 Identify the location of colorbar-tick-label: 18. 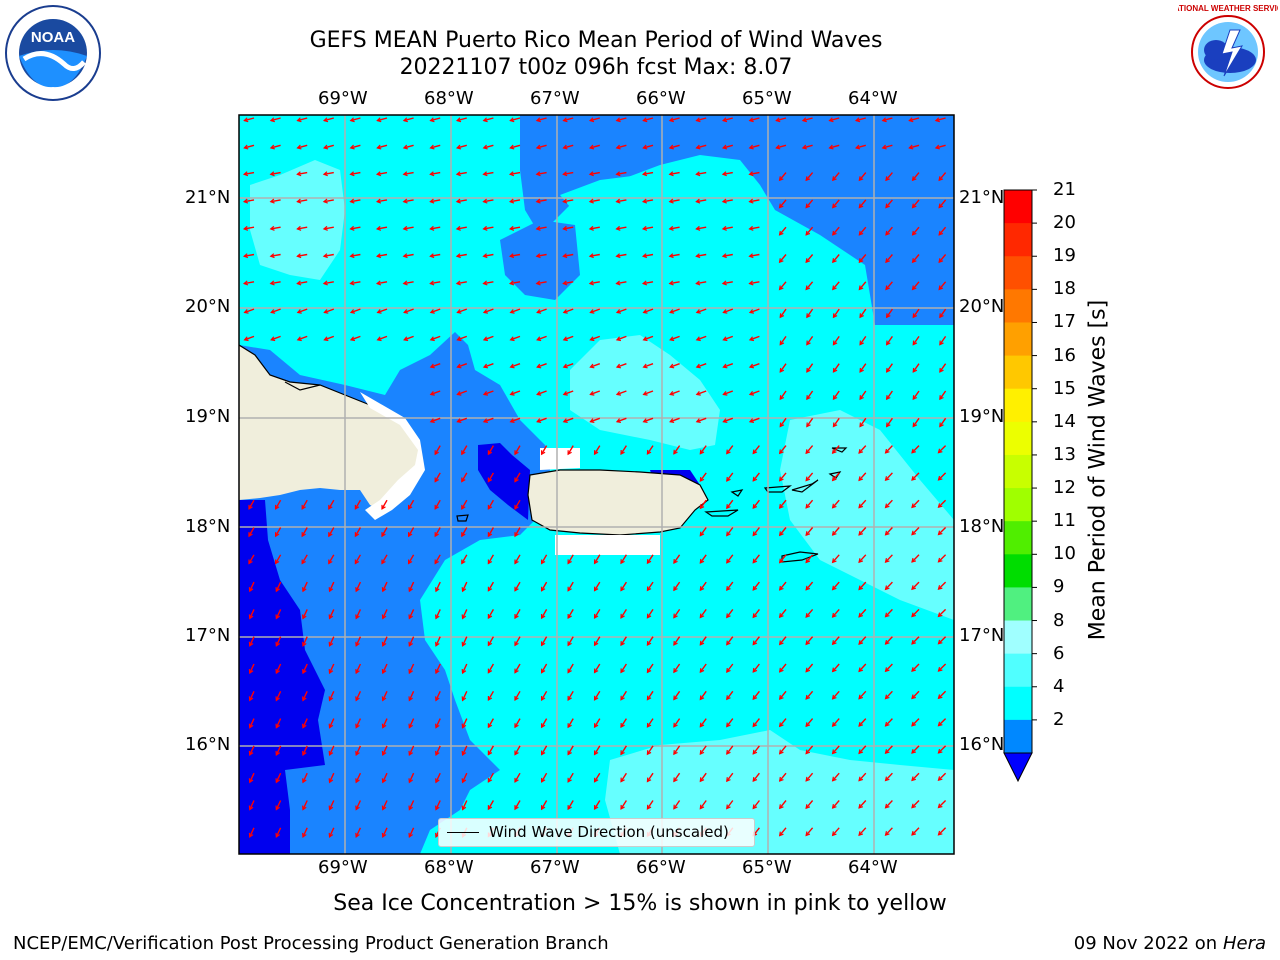
(1064, 289).